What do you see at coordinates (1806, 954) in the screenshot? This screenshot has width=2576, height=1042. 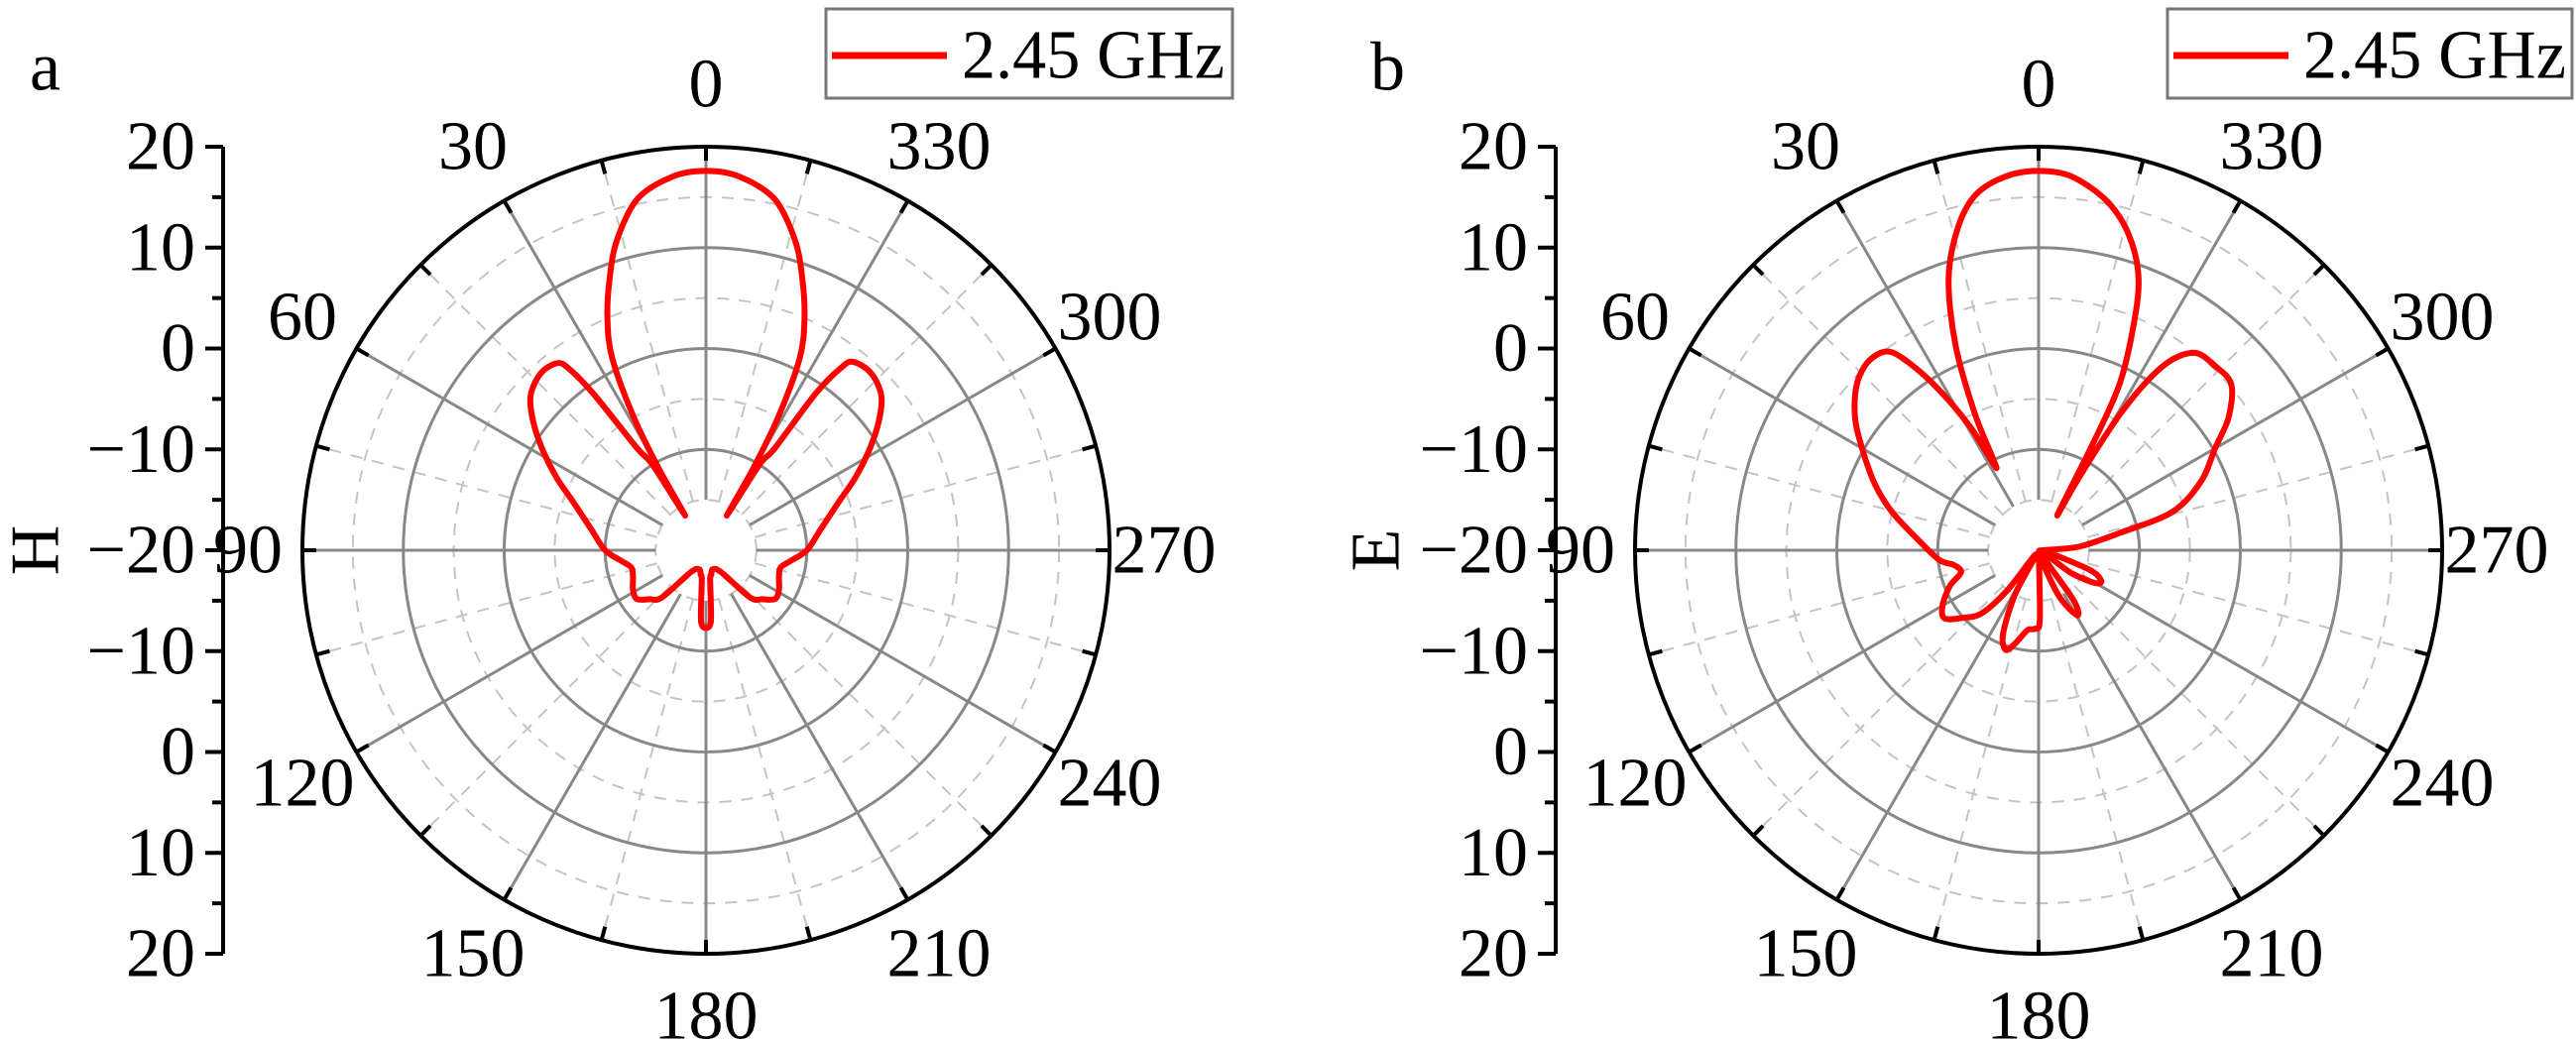 I see `angular-tick-label: 150` at bounding box center [1806, 954].